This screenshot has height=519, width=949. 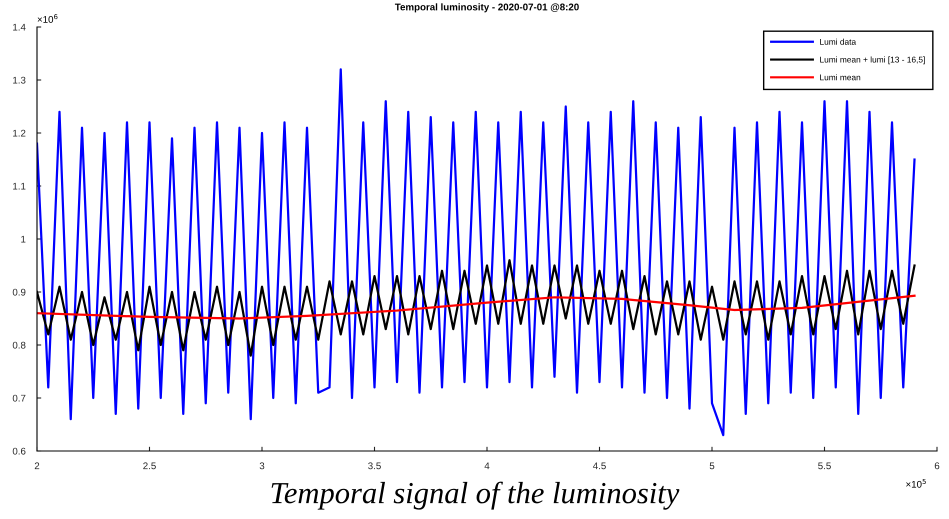 I want to click on y-tick-label: 0.7, so click(x=19, y=398).